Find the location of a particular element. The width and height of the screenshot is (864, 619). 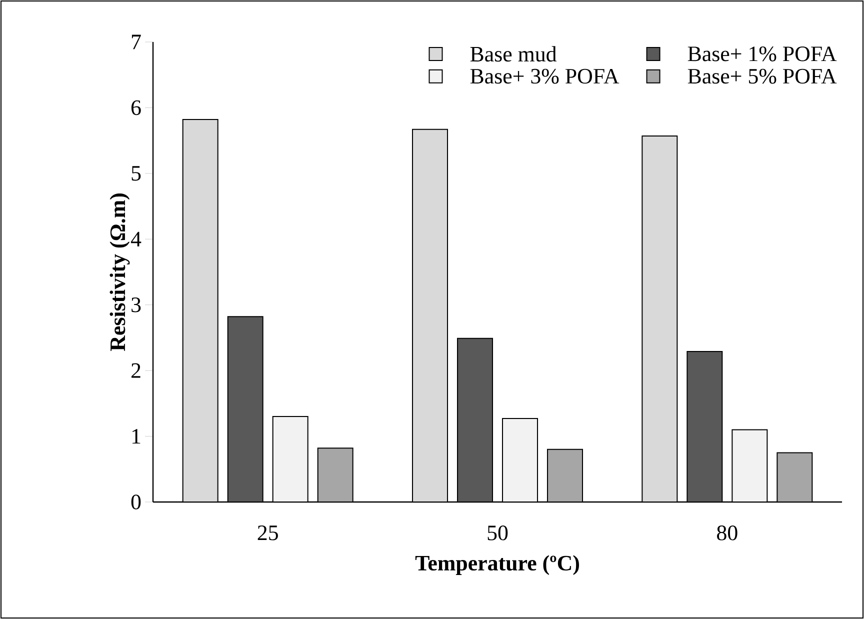

y-tick-label: 5 is located at coordinates (136, 173).